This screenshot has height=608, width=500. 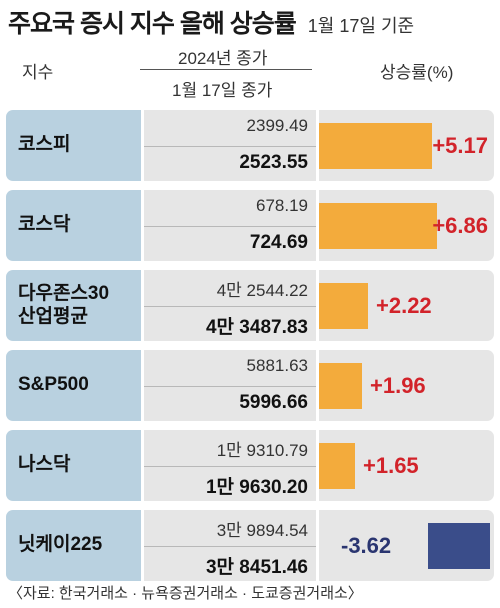 What do you see at coordinates (406, 545) in the screenshot?
I see `rate-bar-cell: -3.62` at bounding box center [406, 545].